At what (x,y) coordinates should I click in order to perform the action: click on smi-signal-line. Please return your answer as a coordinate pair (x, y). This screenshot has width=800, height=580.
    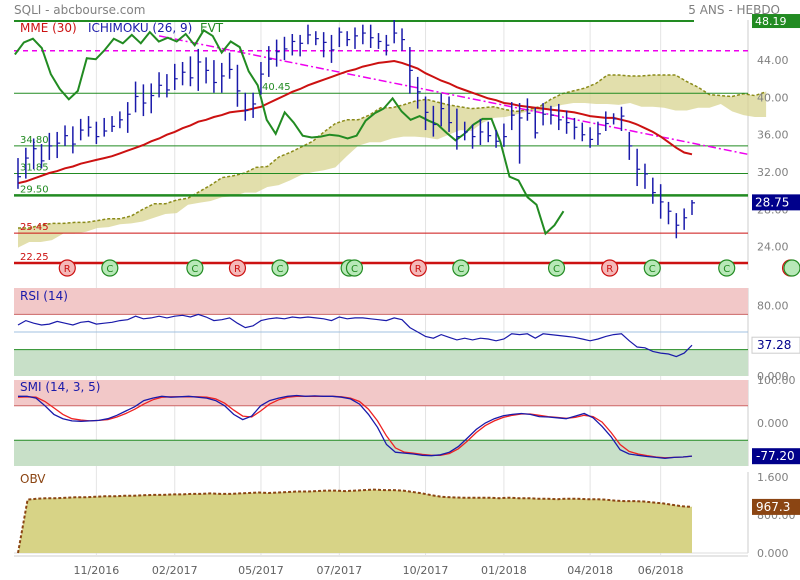
    Looking at the image, I should click on (355, 427).